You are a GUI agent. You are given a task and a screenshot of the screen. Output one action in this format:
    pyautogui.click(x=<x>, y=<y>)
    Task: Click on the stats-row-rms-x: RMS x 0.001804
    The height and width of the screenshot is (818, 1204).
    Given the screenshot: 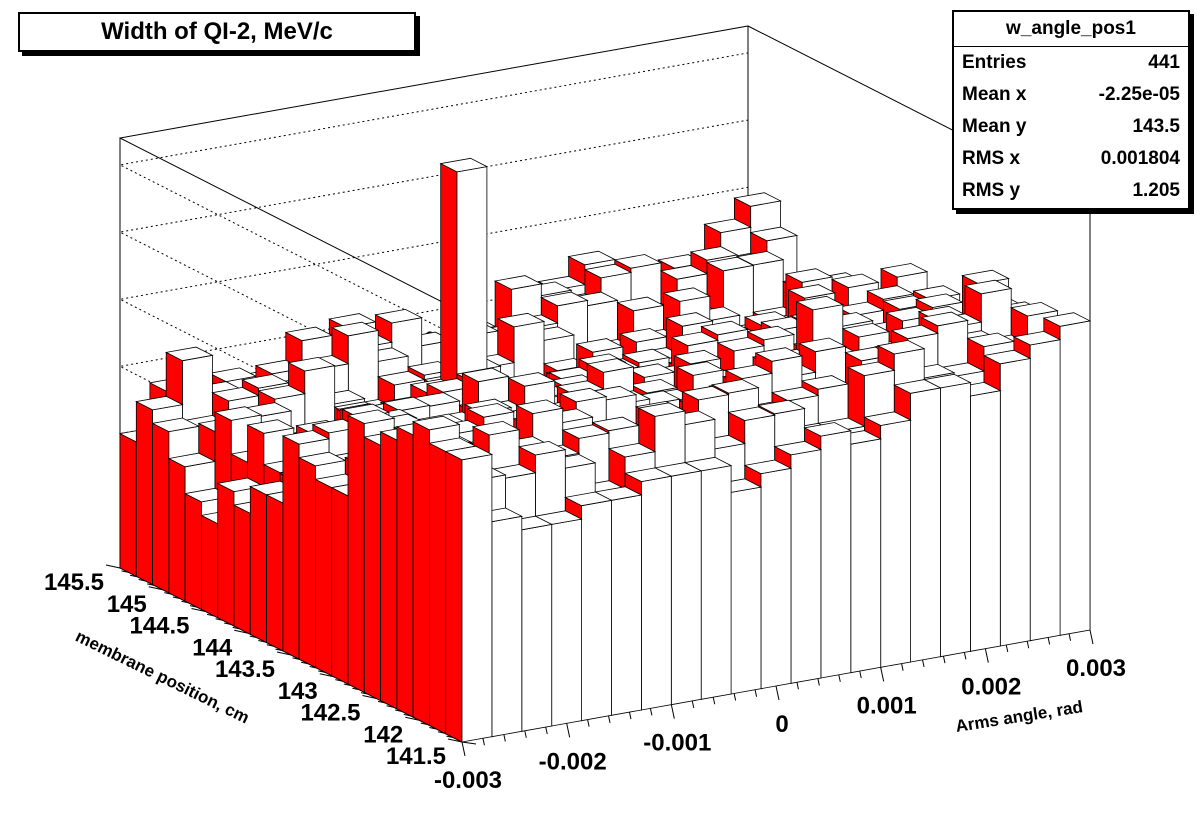 What is the action you would take?
    pyautogui.click(x=1071, y=158)
    